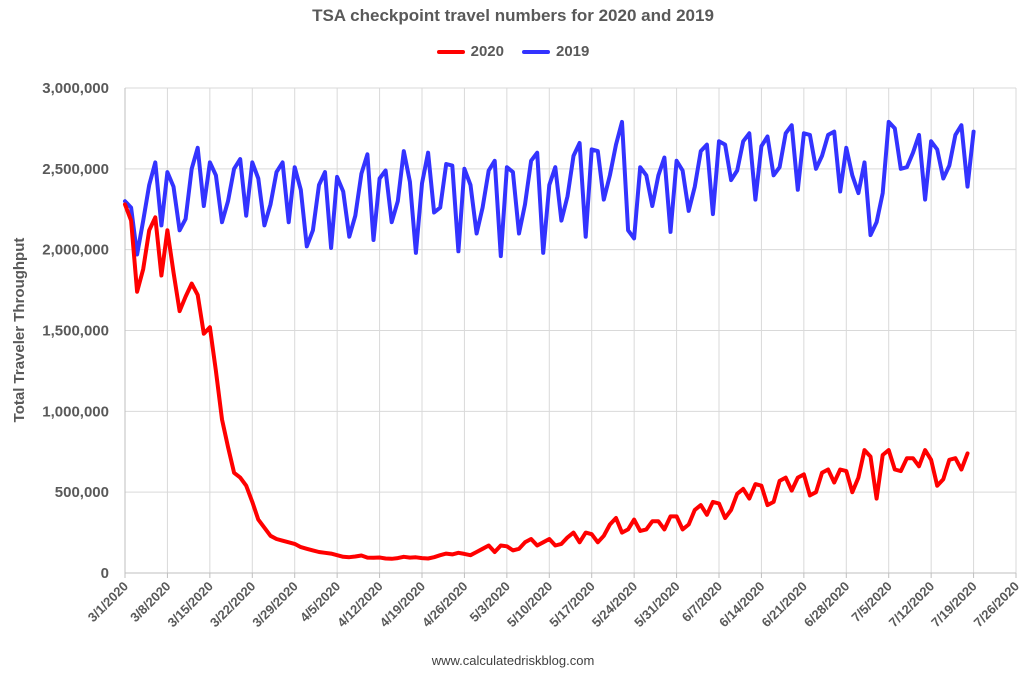 The height and width of the screenshot is (679, 1026). I want to click on x-tick-label: 3/22/2020, so click(233, 605).